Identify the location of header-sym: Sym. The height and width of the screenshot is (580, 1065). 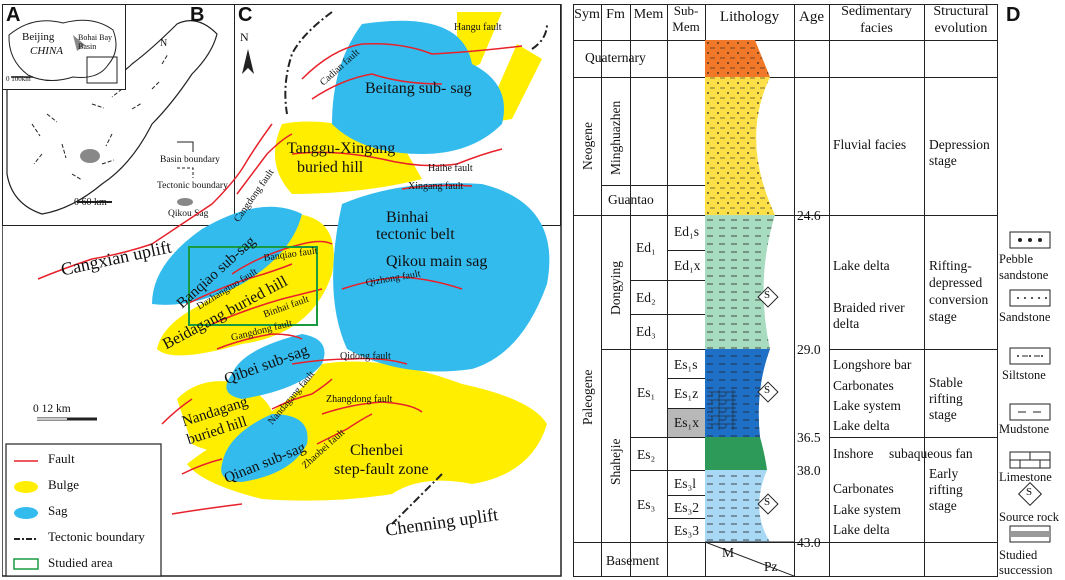
(587, 14).